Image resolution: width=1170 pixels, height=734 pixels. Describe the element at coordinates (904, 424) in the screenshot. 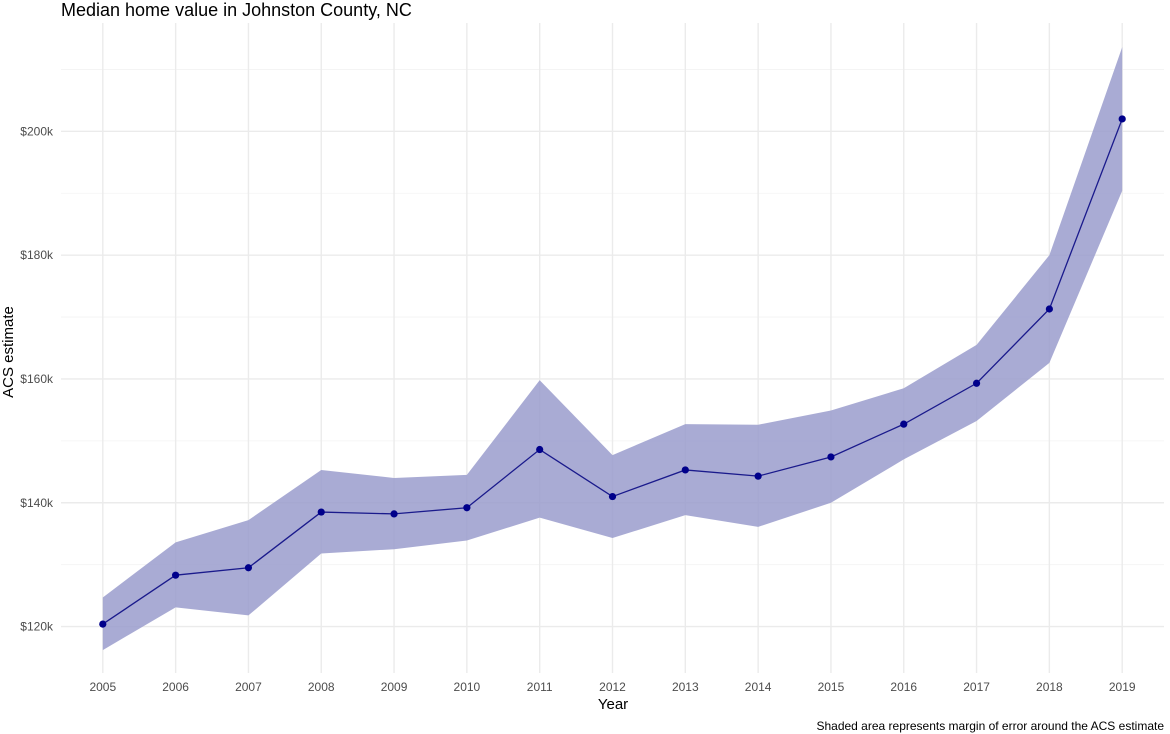

I see `data-point-2016` at that location.